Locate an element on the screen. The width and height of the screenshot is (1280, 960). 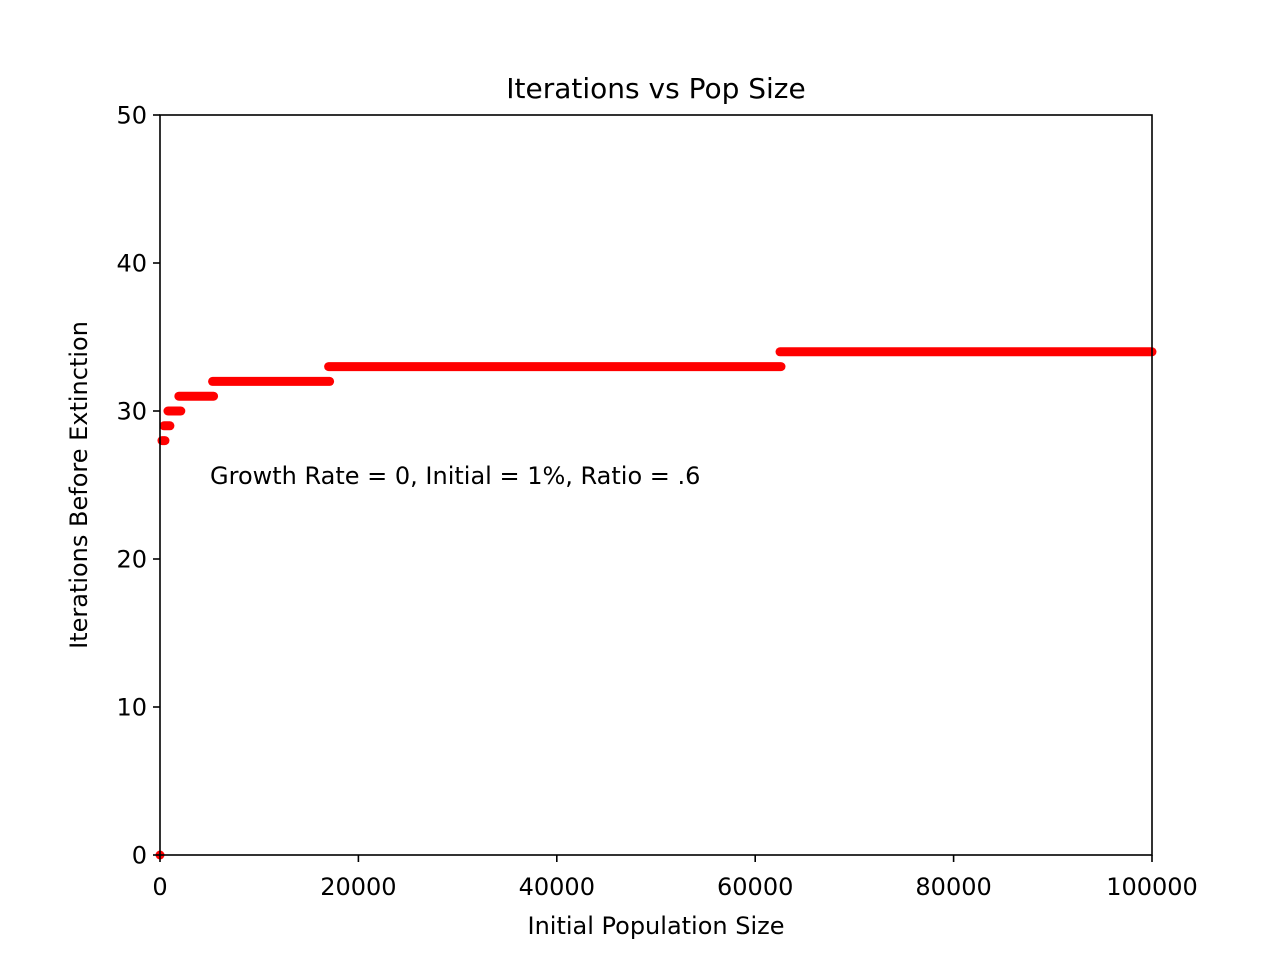
y-axis-title: Iterations Before Extinction is located at coordinates (79, 485).